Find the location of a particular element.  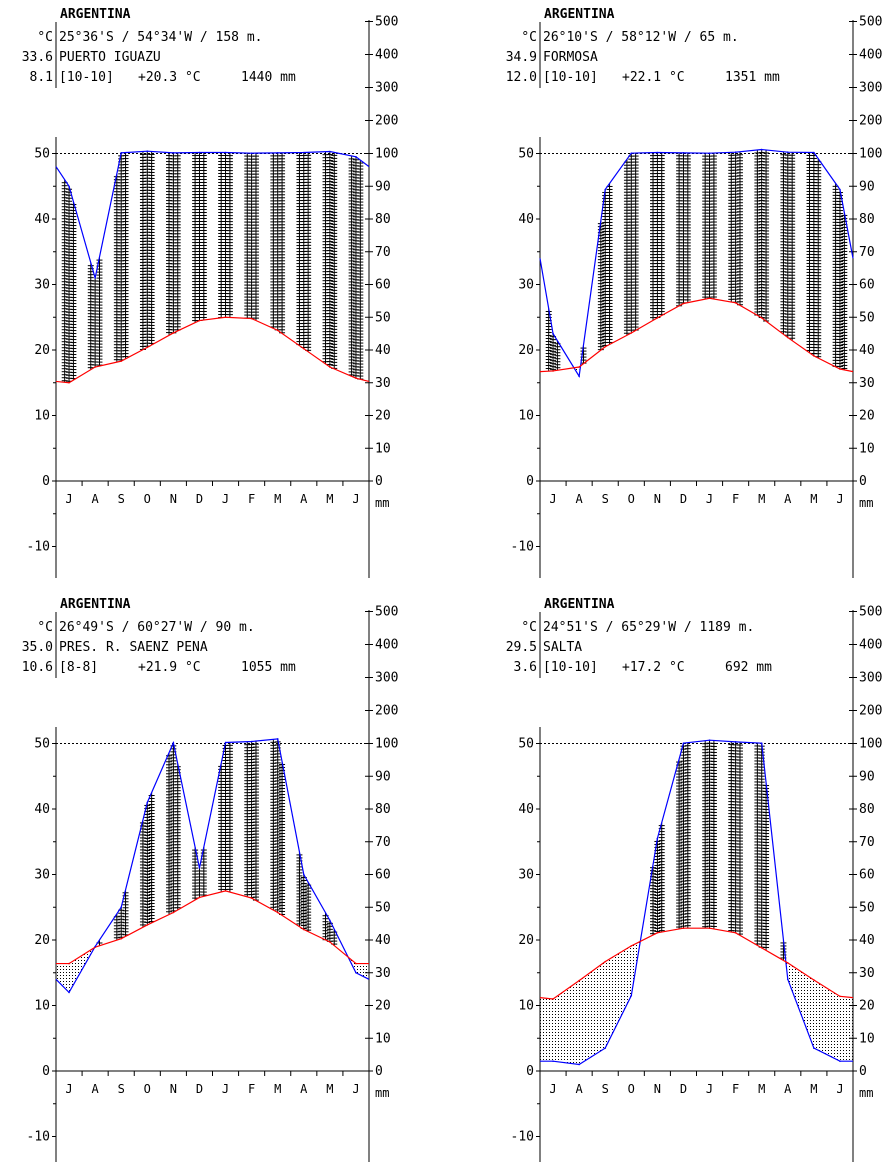

precip-tick-label: 400 is located at coordinates (870, 55).